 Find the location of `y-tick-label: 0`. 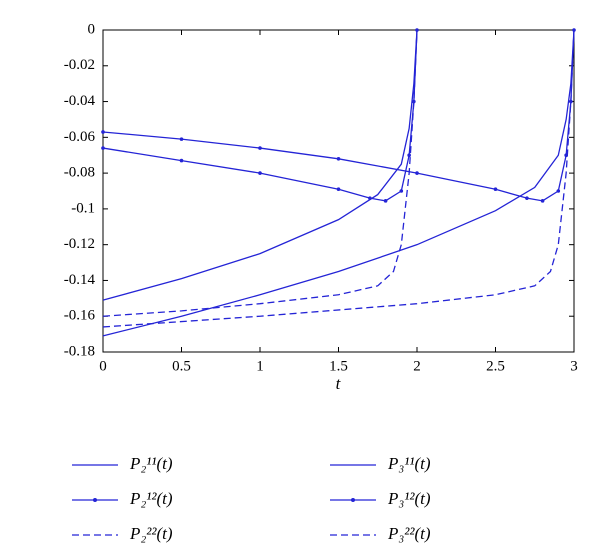

y-tick-label: 0 is located at coordinates (92, 29).